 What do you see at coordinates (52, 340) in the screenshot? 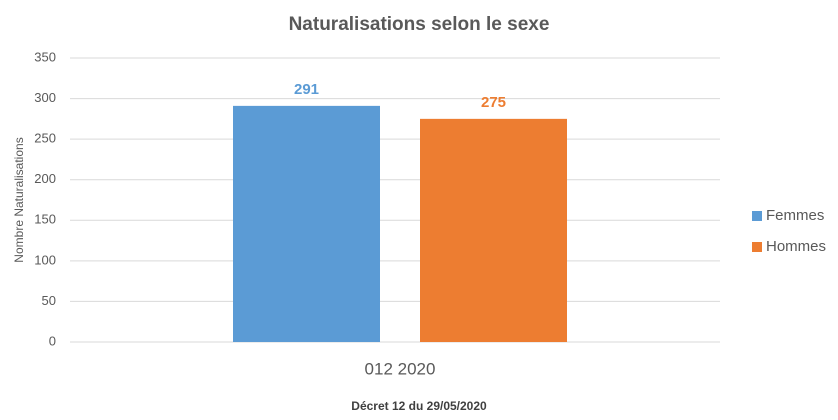
I see `y-tick-label: 0` at bounding box center [52, 340].